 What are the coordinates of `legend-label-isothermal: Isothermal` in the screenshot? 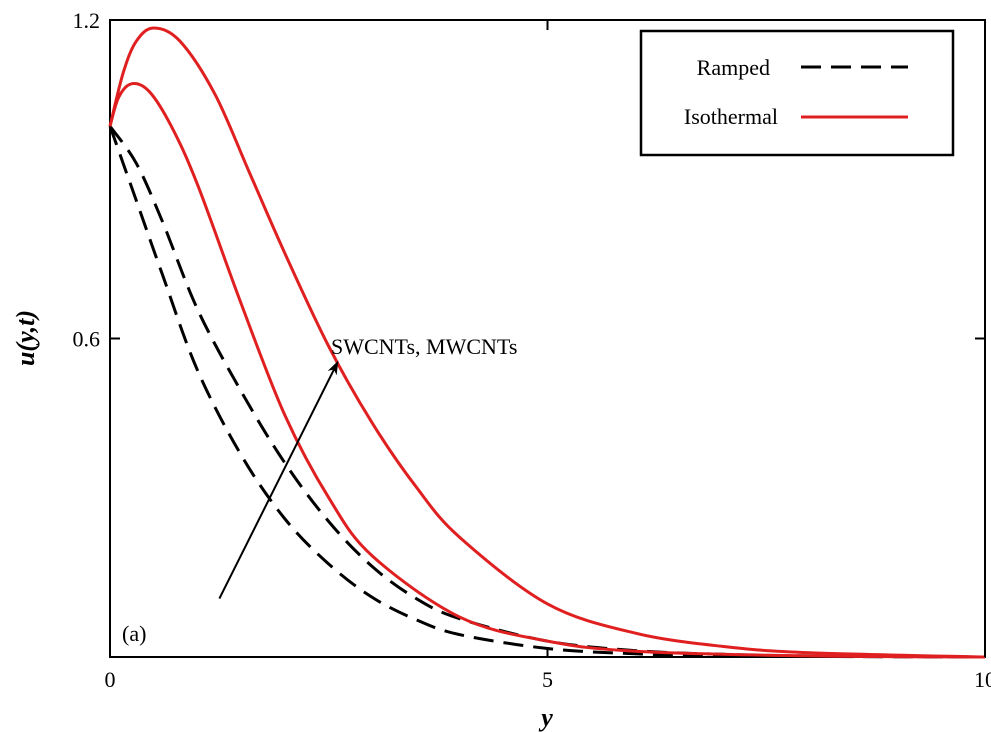 It's located at (731, 116).